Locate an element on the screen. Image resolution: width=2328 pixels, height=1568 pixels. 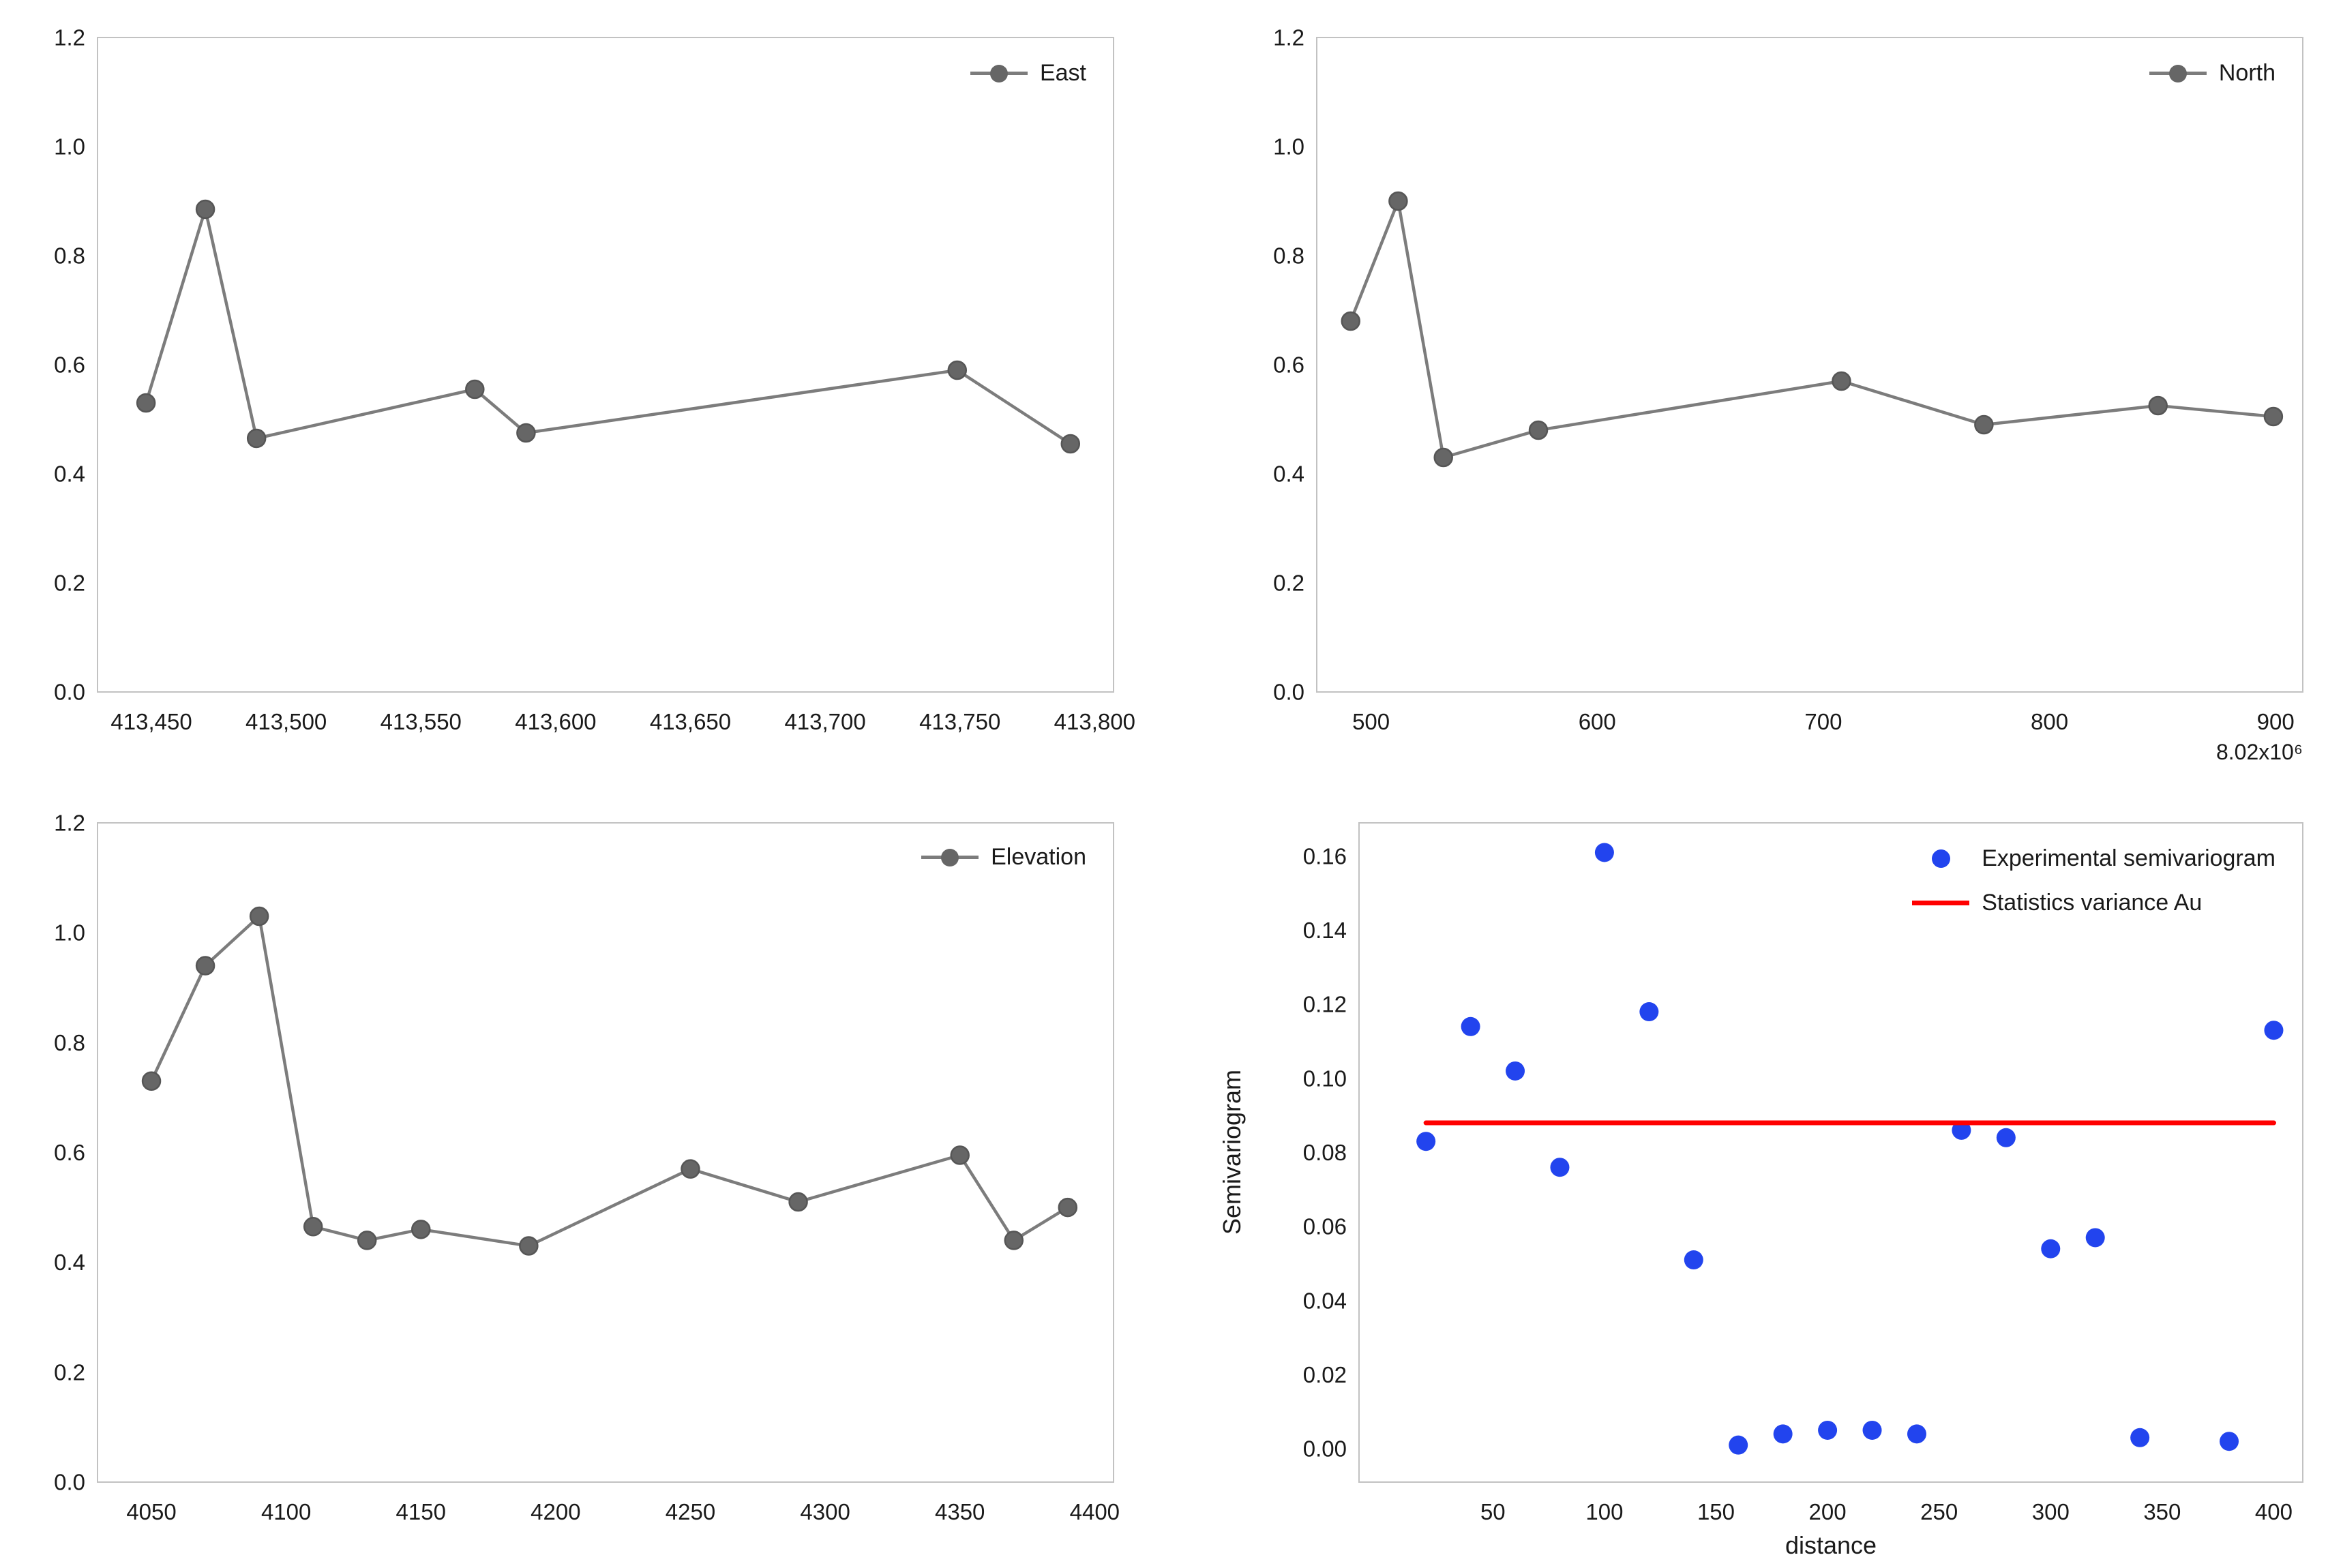
x-tick-label: 4150 is located at coordinates (421, 1512).